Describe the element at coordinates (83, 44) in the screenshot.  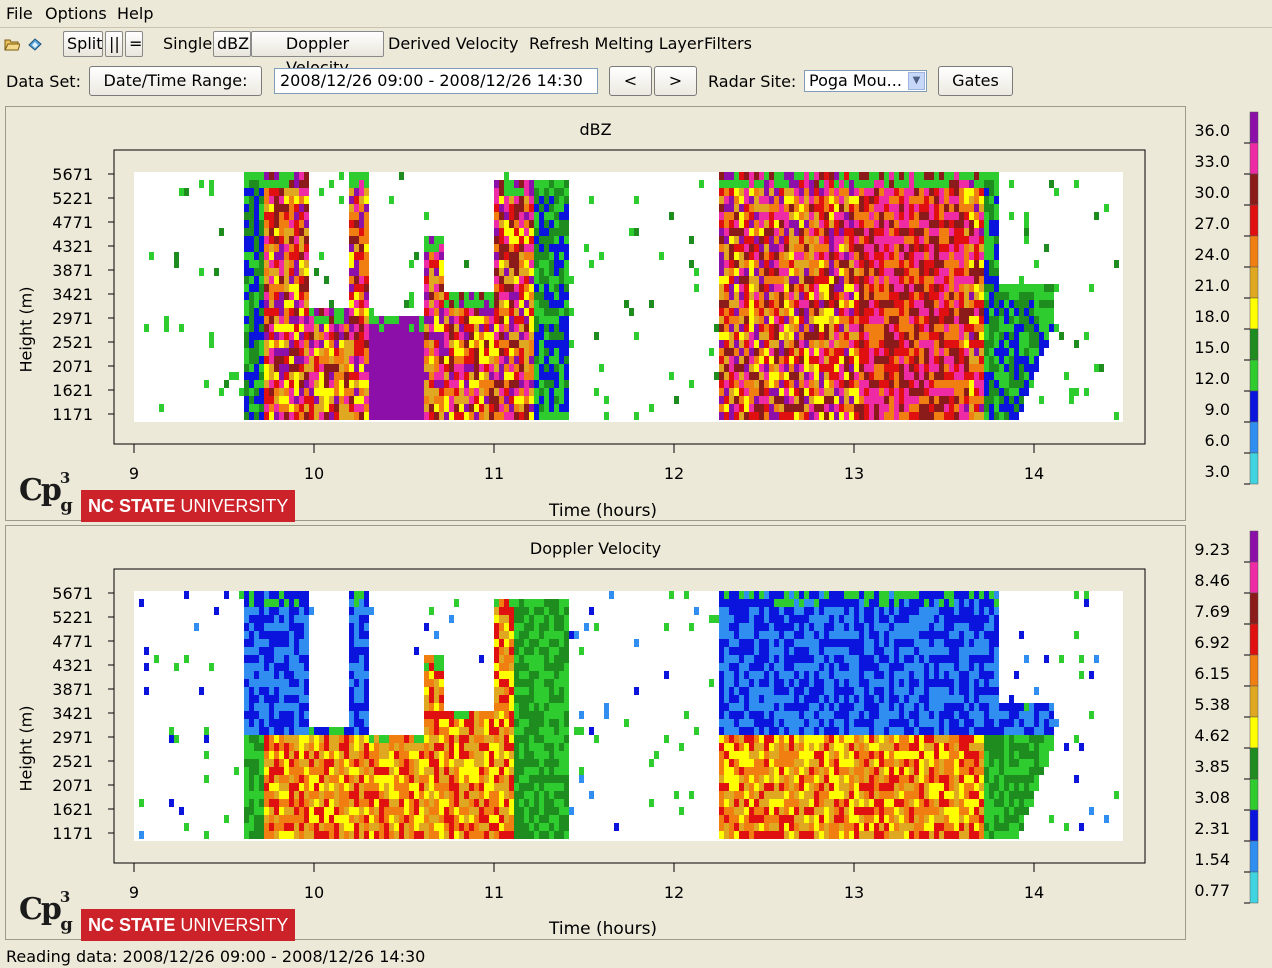
I see `split-button: Split` at that location.